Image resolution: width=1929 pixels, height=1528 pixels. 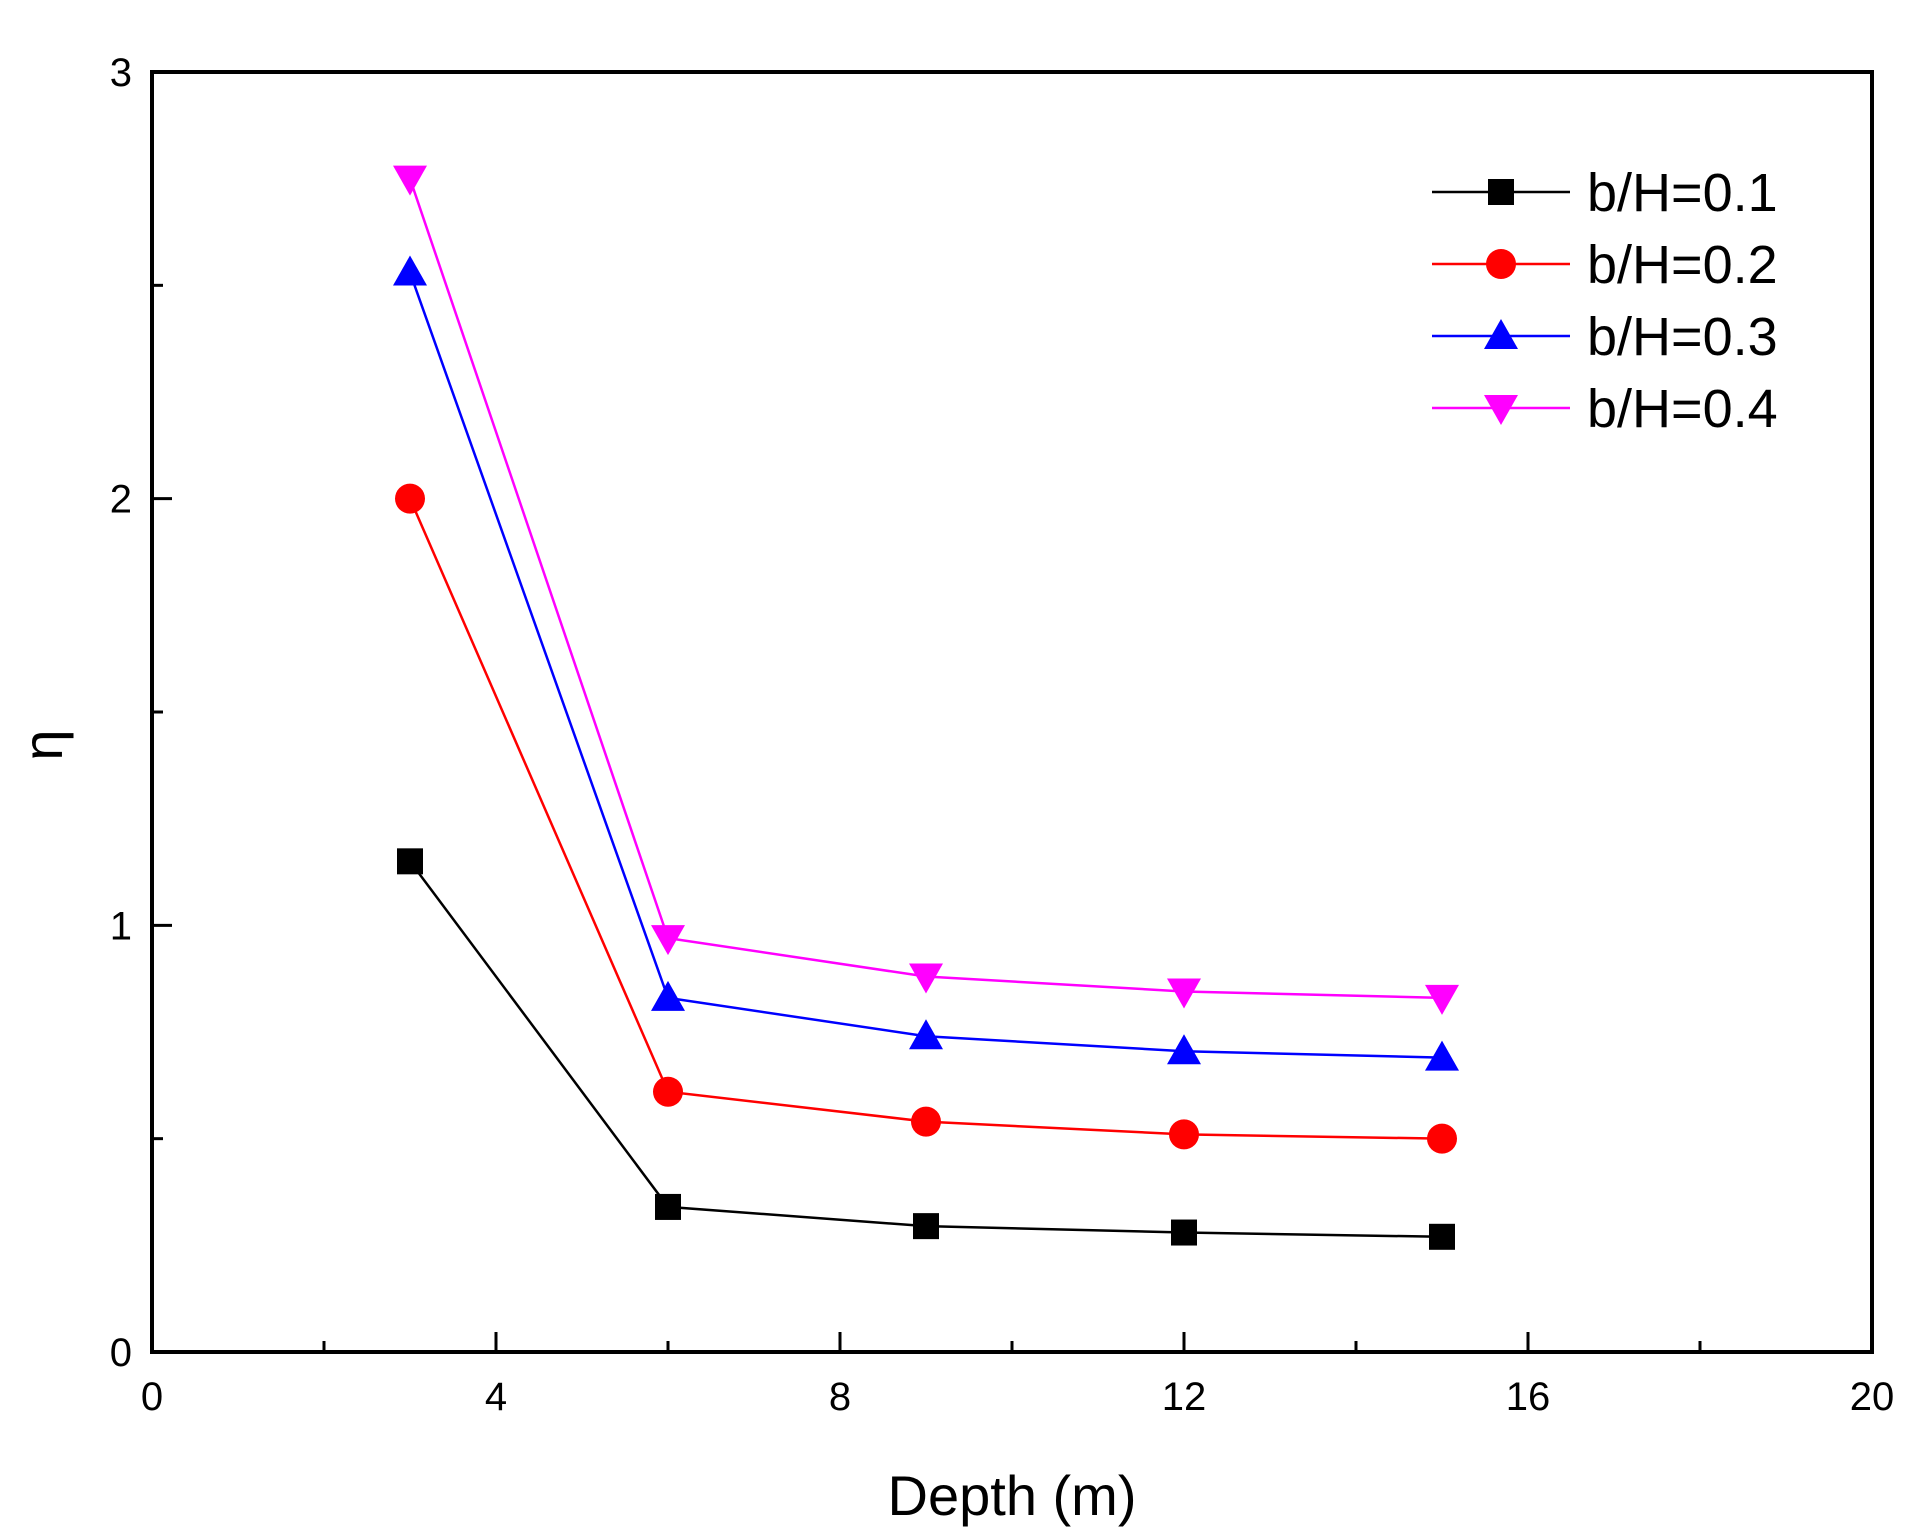 I want to click on legend-item: b/H=0.1, so click(x=1605, y=193).